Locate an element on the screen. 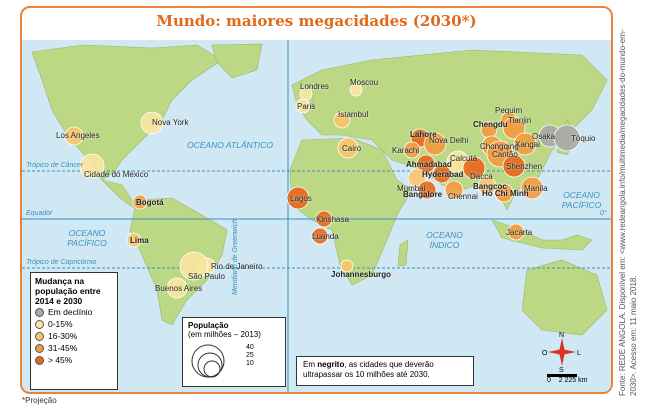 The width and height of the screenshot is (658, 408). city-label: Calcutá is located at coordinates (464, 158).